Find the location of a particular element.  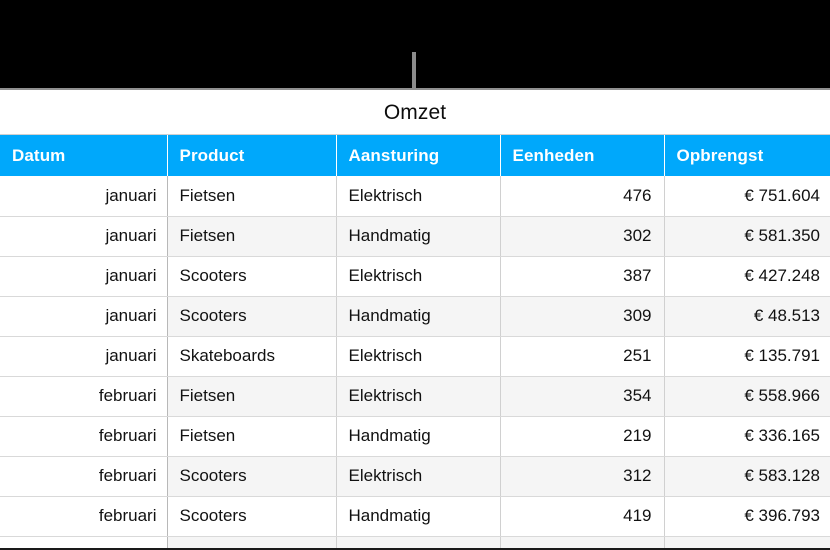

column-header-opbrengst: Opbrengst is located at coordinates (747, 155).